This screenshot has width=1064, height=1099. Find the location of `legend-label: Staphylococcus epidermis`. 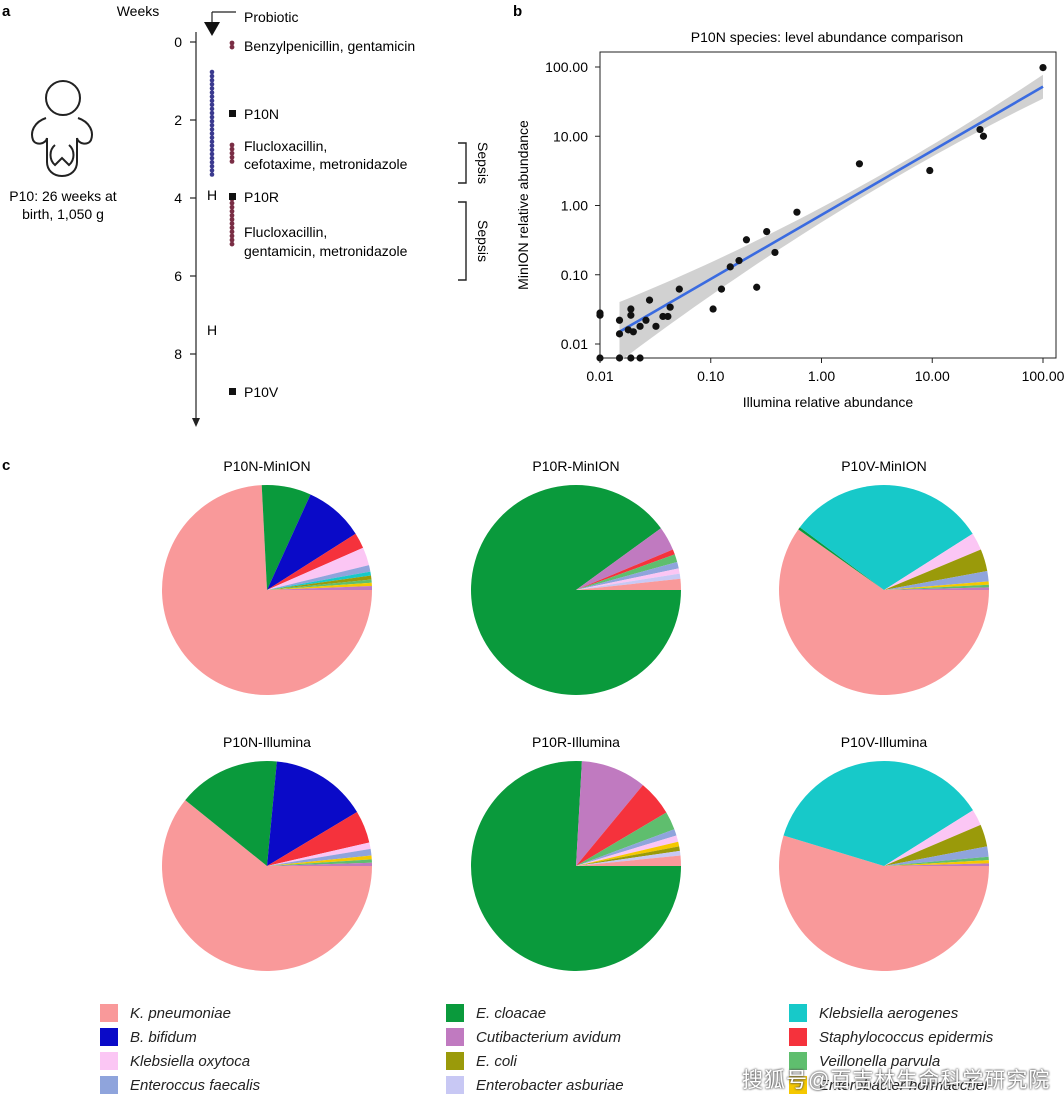

legend-label: Staphylococcus epidermis is located at coordinates (906, 1037).